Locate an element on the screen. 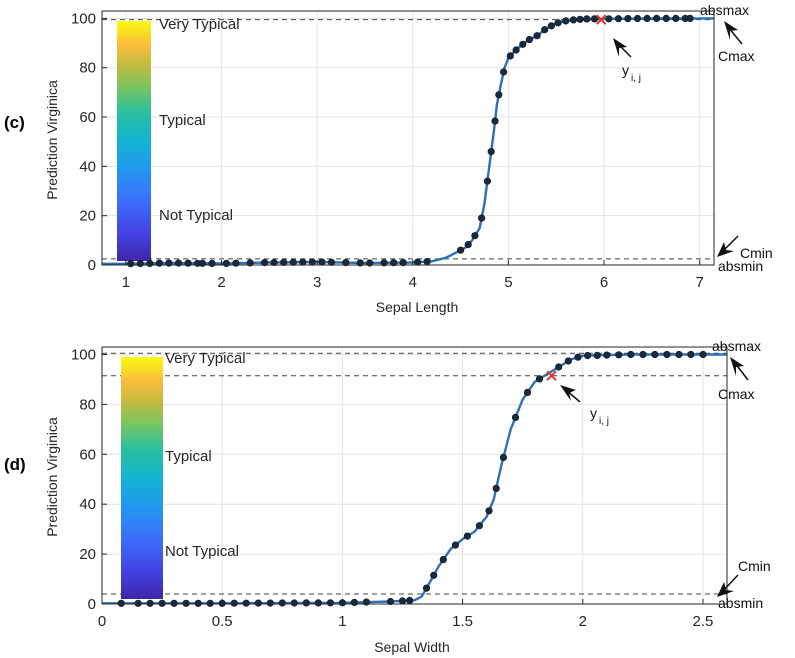 The image size is (795, 658). x-axis-label: Sepal Length is located at coordinates (417, 307).